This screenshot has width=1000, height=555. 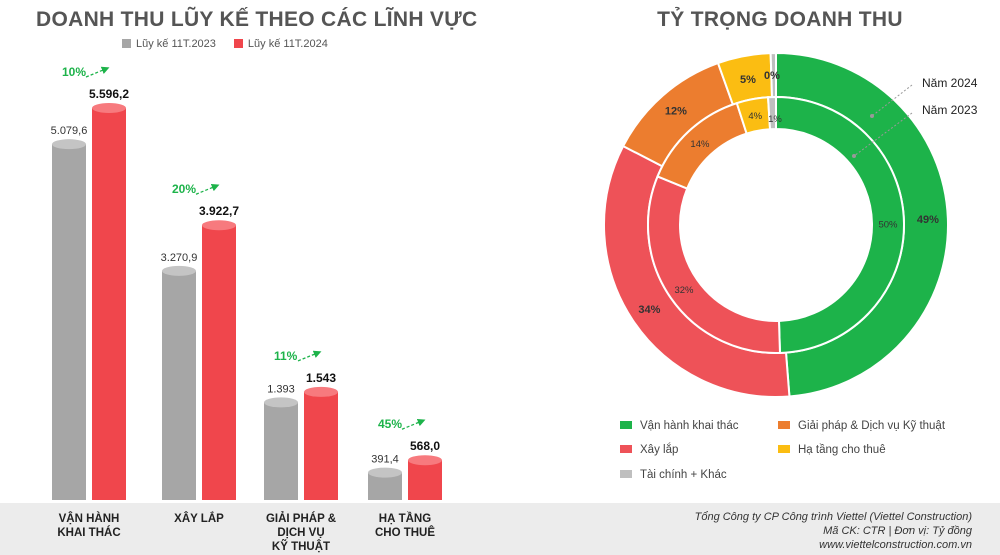 What do you see at coordinates (184, 189) in the screenshot?
I see `growth-label: 20%` at bounding box center [184, 189].